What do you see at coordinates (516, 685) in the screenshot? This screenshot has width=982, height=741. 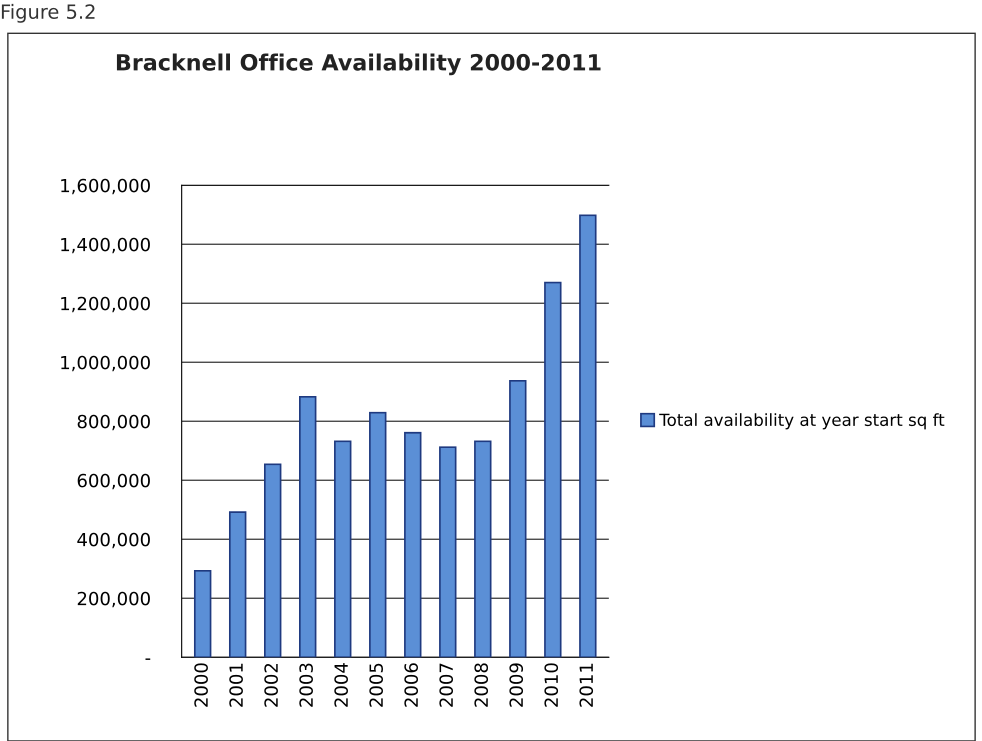 I see `x-tick-label: 2009` at bounding box center [516, 685].